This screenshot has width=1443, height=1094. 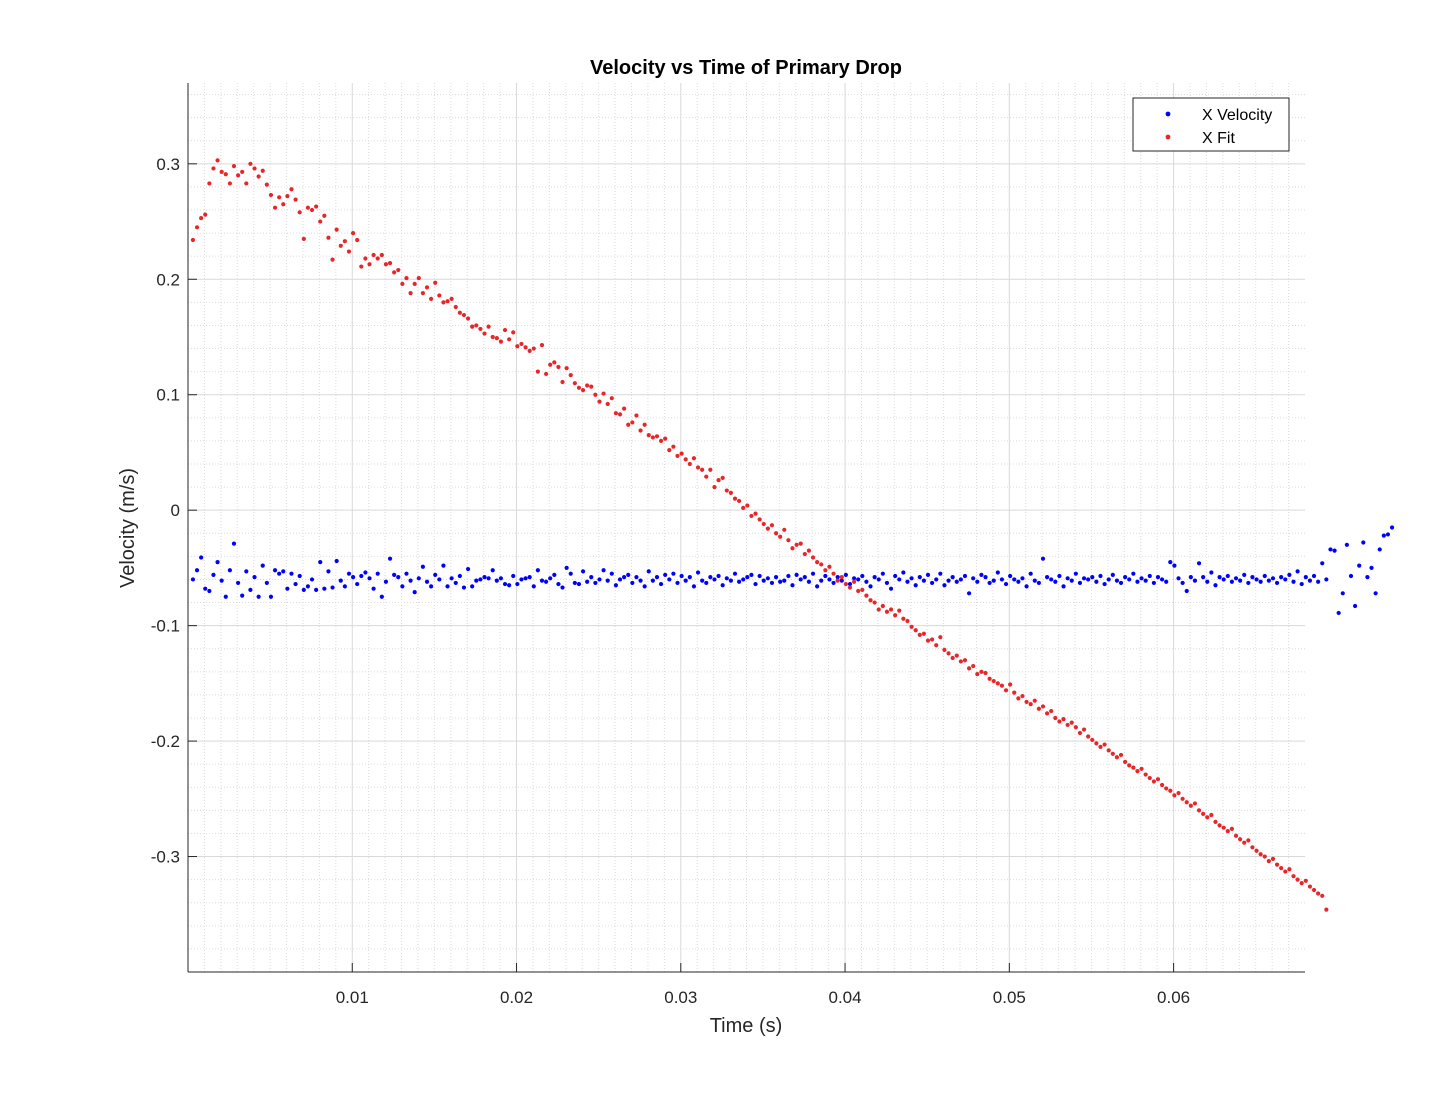 I want to click on x-tick-label: 0.04, so click(x=845, y=997).